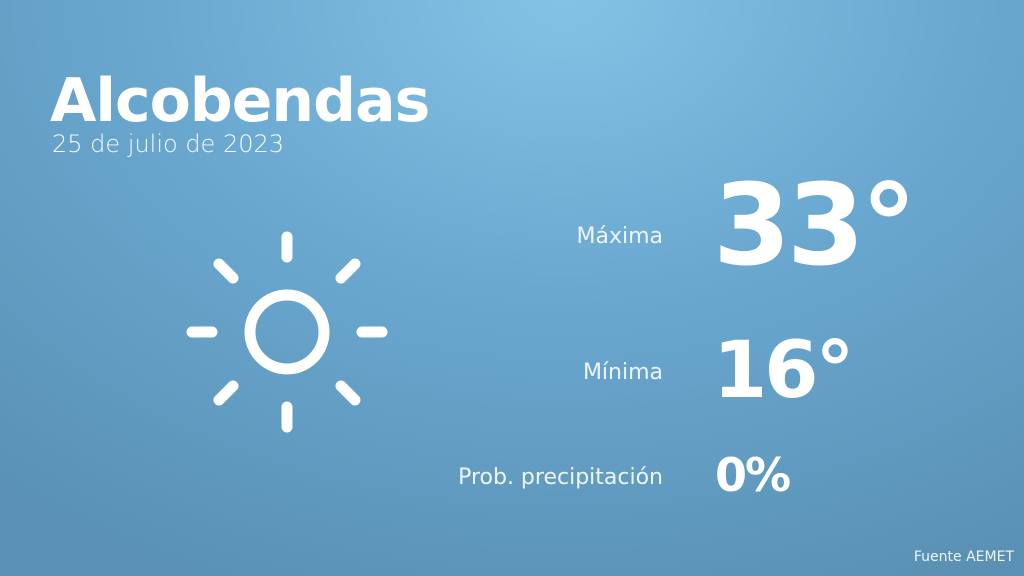  I want to click on forecast-date: 25 de julio de 2023, so click(168, 144).